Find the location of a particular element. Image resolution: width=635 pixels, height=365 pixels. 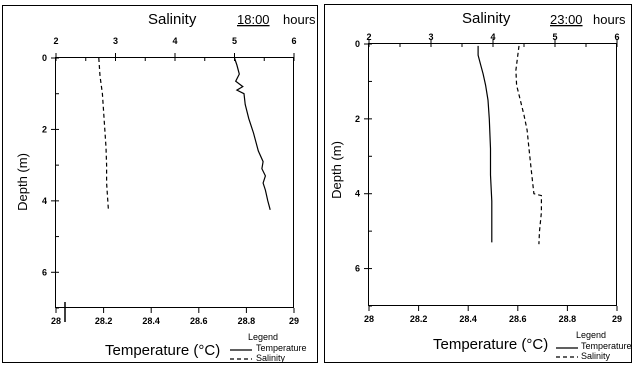

time-value: 23:00 is located at coordinates (566, 19).